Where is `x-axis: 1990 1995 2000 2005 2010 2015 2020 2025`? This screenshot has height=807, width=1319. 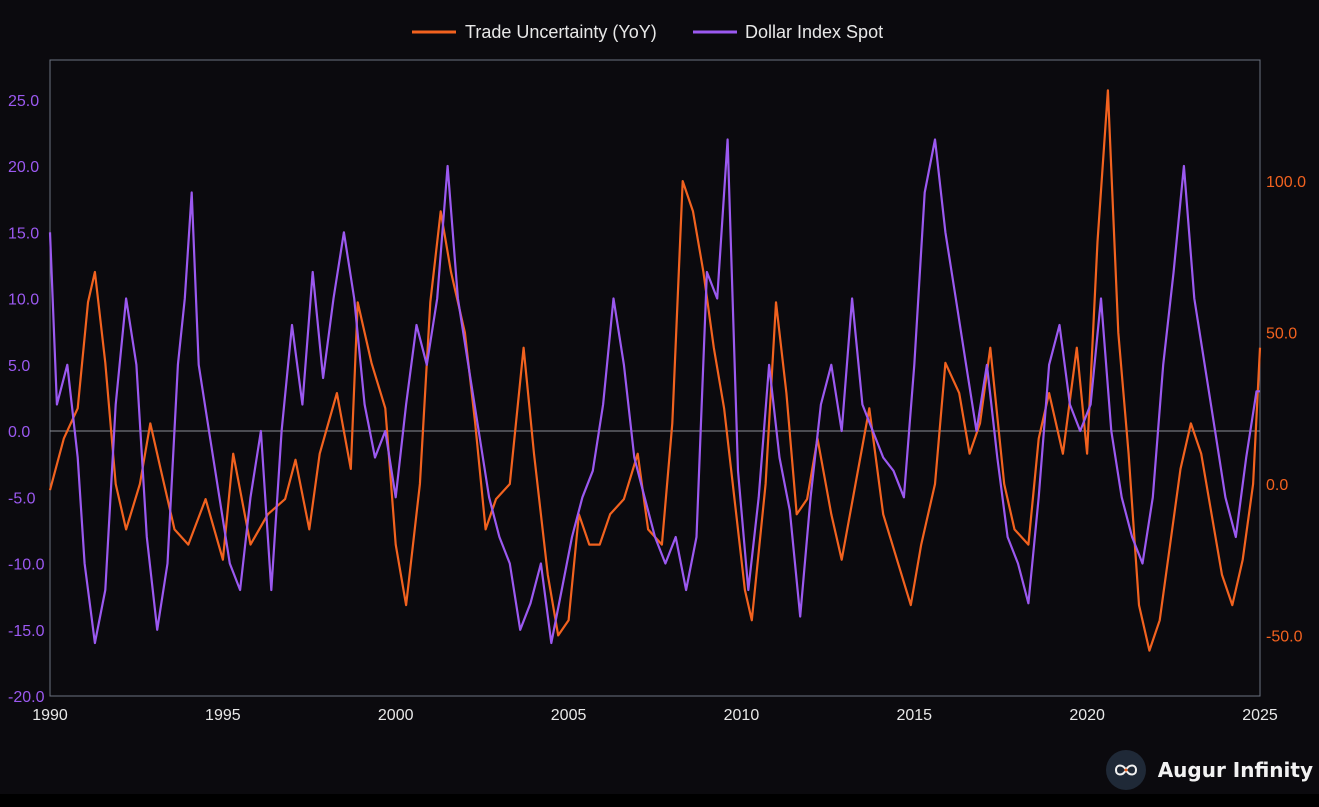 x-axis: 1990 1995 2000 2005 2010 2015 2020 2025 is located at coordinates (655, 715).